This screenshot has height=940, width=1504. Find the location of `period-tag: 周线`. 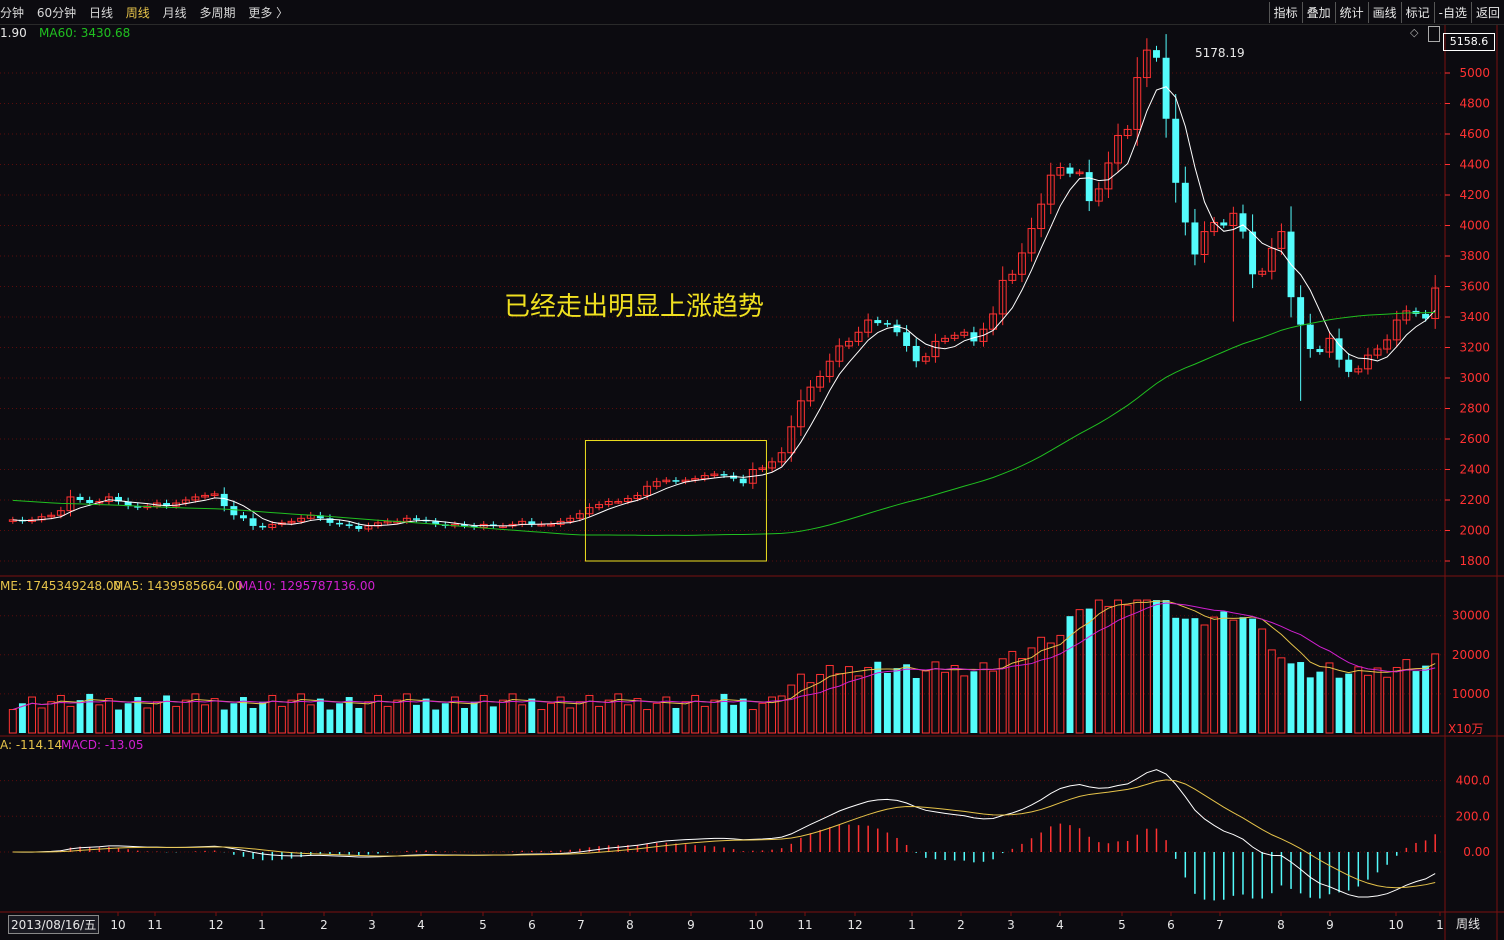

period-tag: 周线 is located at coordinates (1468, 924).